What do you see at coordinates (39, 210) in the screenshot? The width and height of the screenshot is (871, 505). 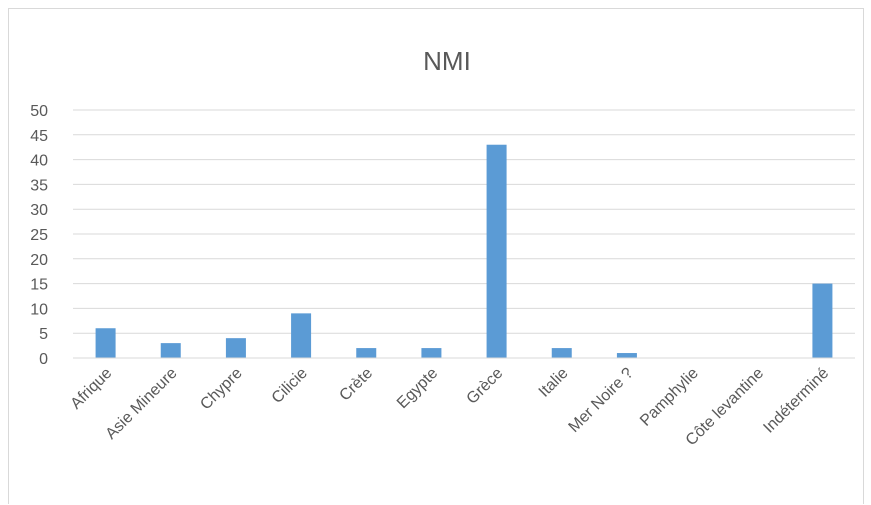 I see `y-tick-label: 30` at bounding box center [39, 210].